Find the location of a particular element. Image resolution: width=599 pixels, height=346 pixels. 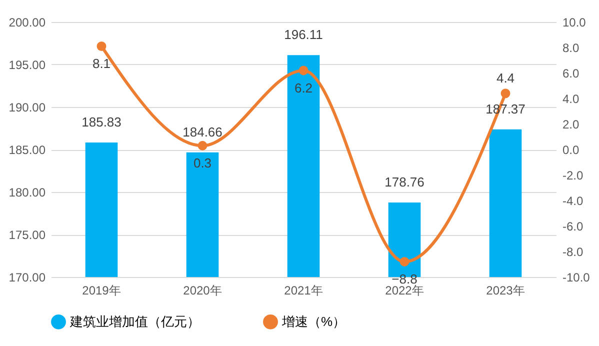

y2-tick-label: 10.0 is located at coordinates (574, 23).